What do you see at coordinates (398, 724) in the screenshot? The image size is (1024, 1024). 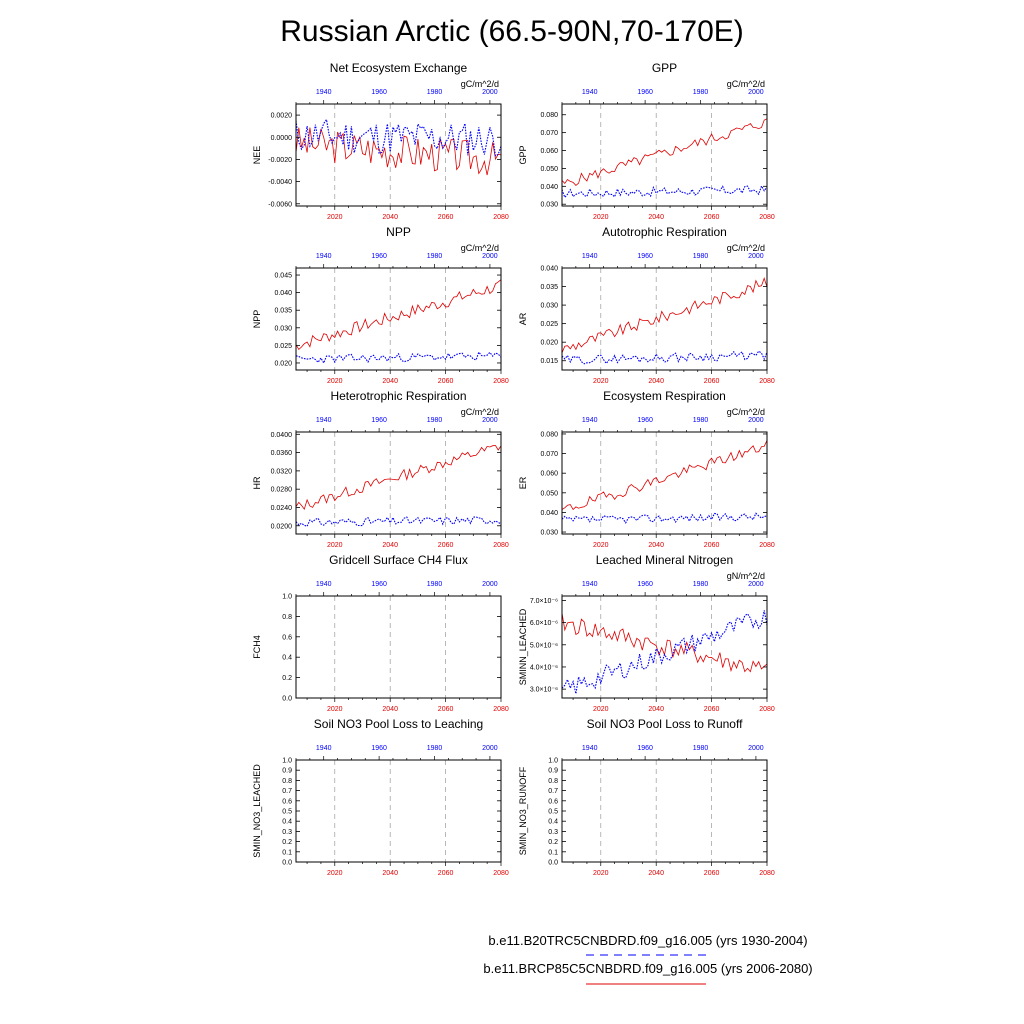 I see `panel-title: Soil NO3 Pool Loss to Leaching` at bounding box center [398, 724].